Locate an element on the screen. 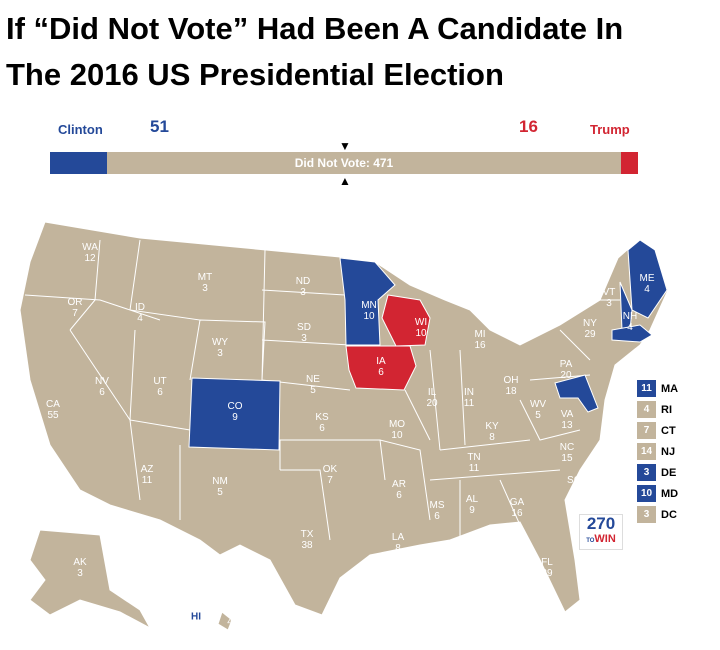 The image size is (720, 650). clinton-label: Clinton is located at coordinates (80, 129).